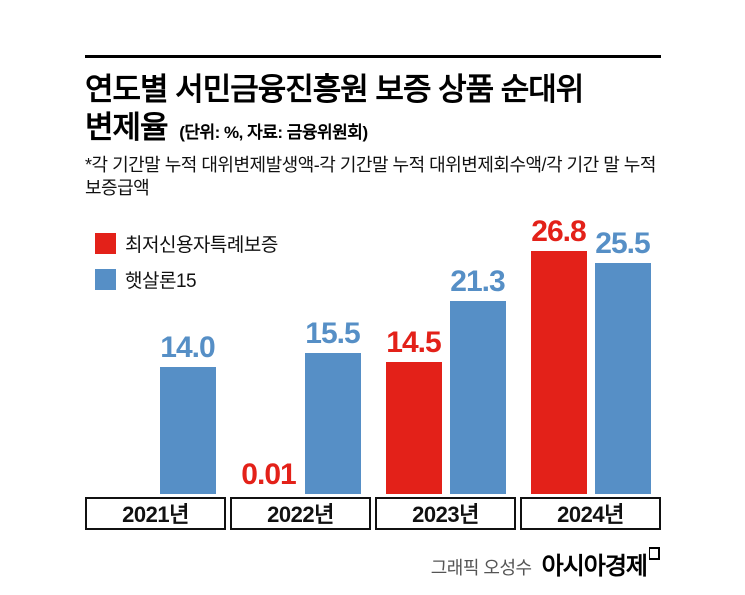 The image size is (745, 595). I want to click on chart-title-line2: 변제율, so click(127, 127).